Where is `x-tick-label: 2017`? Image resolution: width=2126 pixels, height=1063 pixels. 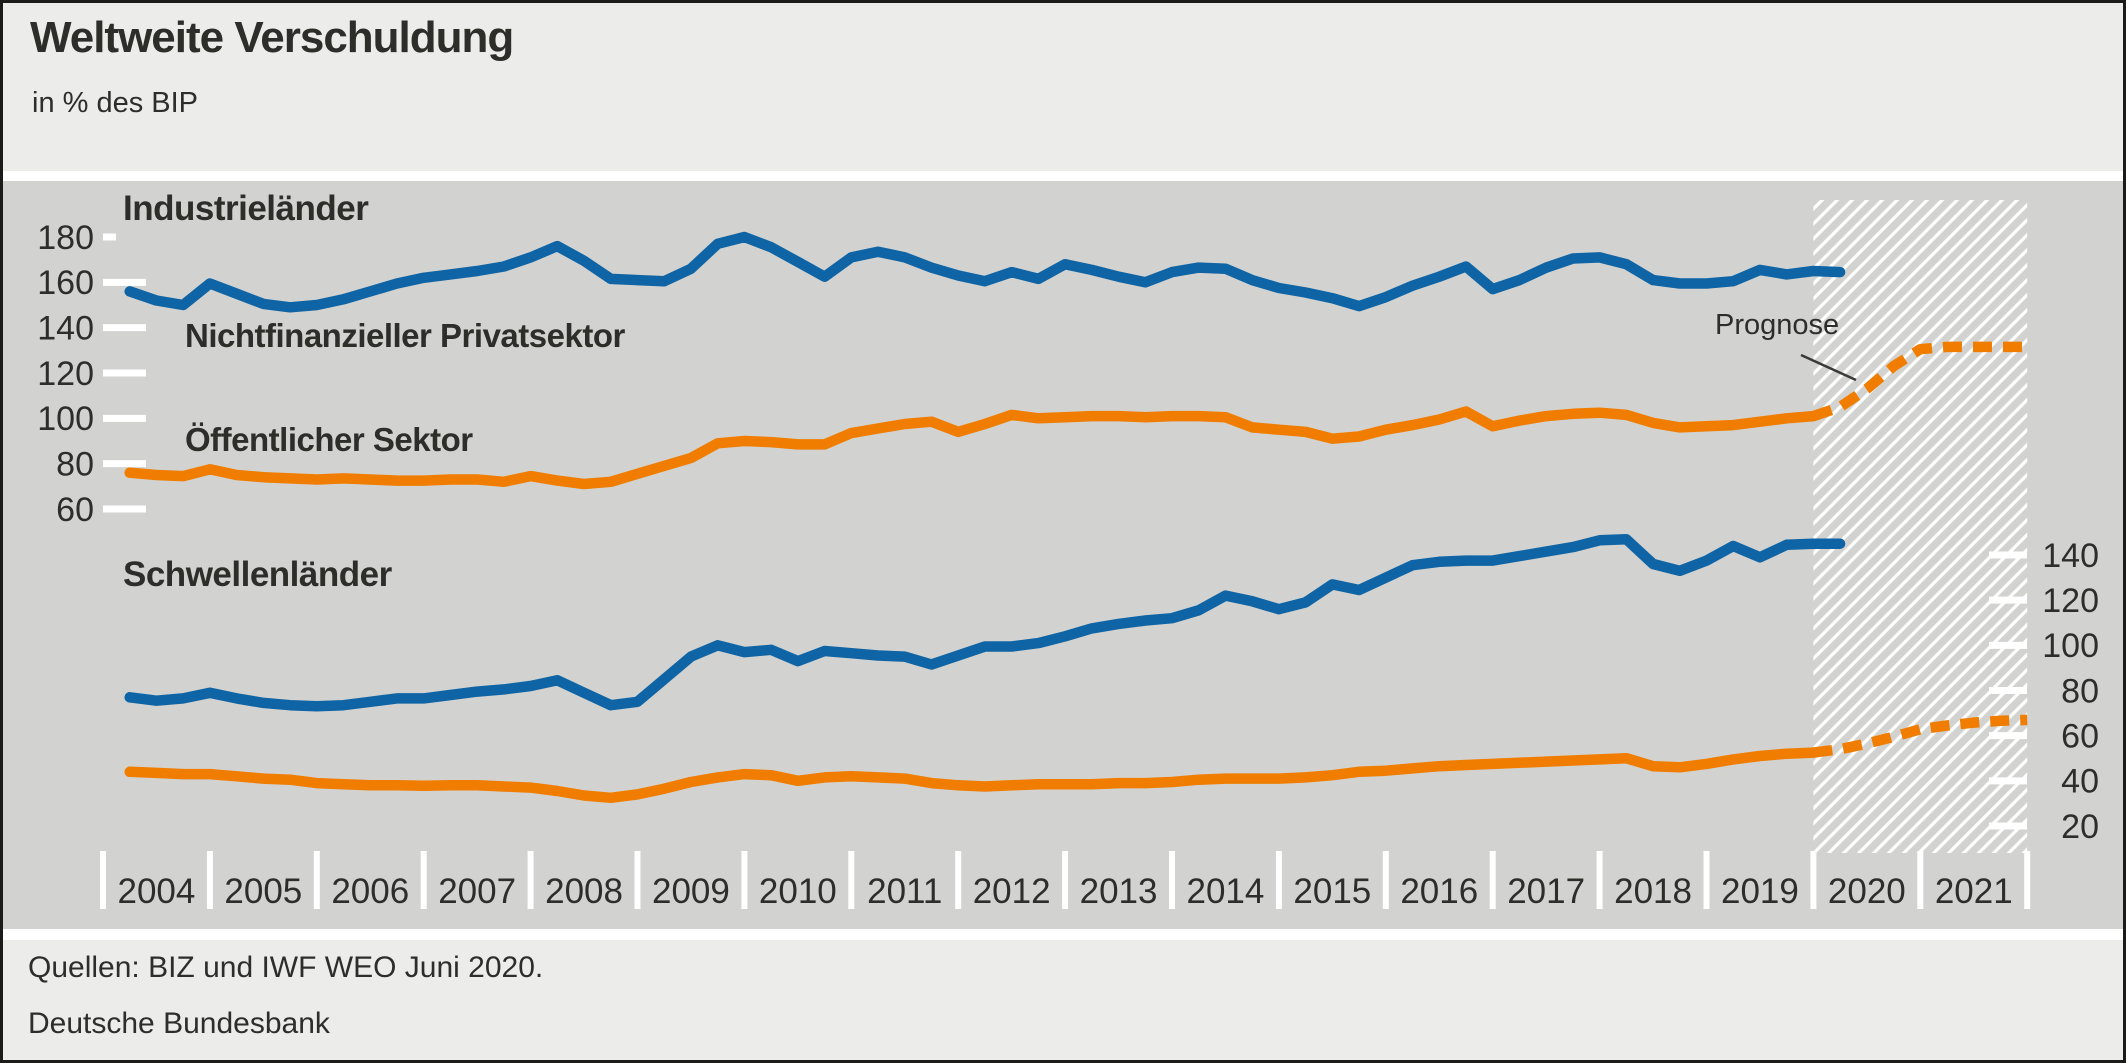 x-tick-label: 2017 is located at coordinates (1546, 891).